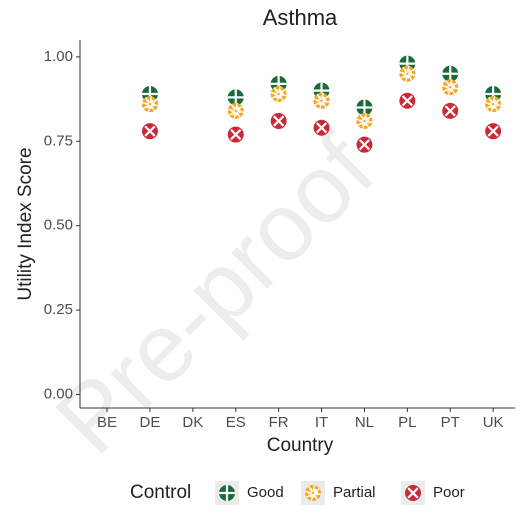 The width and height of the screenshot is (517, 510). I want to click on x-tick-label: BE, so click(107, 422).